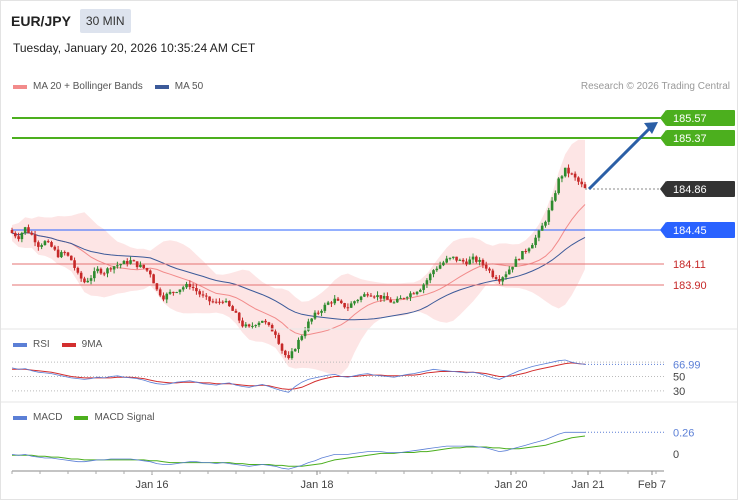  I want to click on macd-legend: MACD MACD Signal, so click(89, 417).